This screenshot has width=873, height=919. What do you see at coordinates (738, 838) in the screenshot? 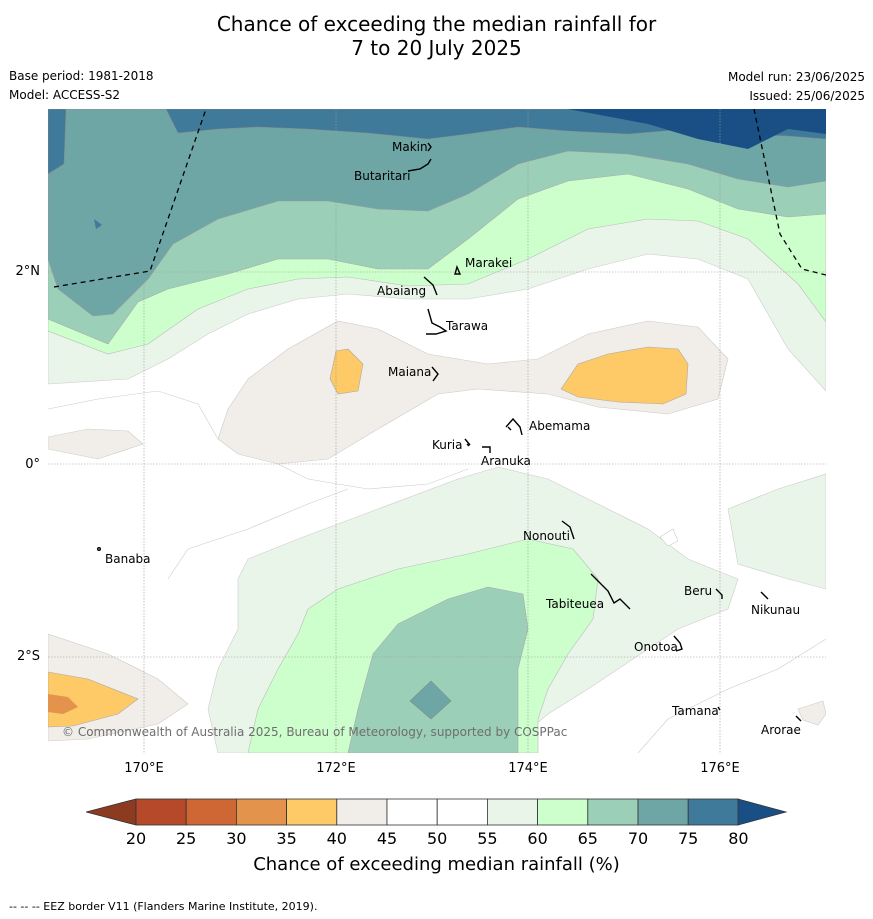
I see `colorbar-tick-label: 80` at bounding box center [738, 838].